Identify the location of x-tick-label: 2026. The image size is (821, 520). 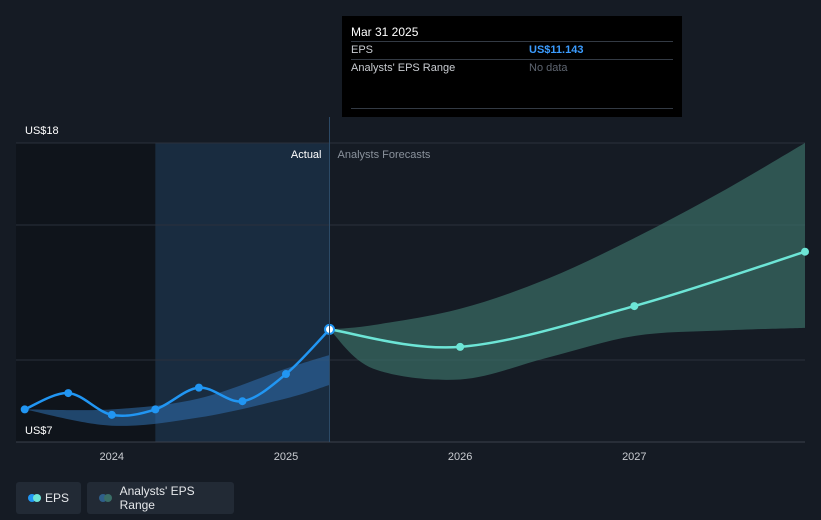
(460, 457).